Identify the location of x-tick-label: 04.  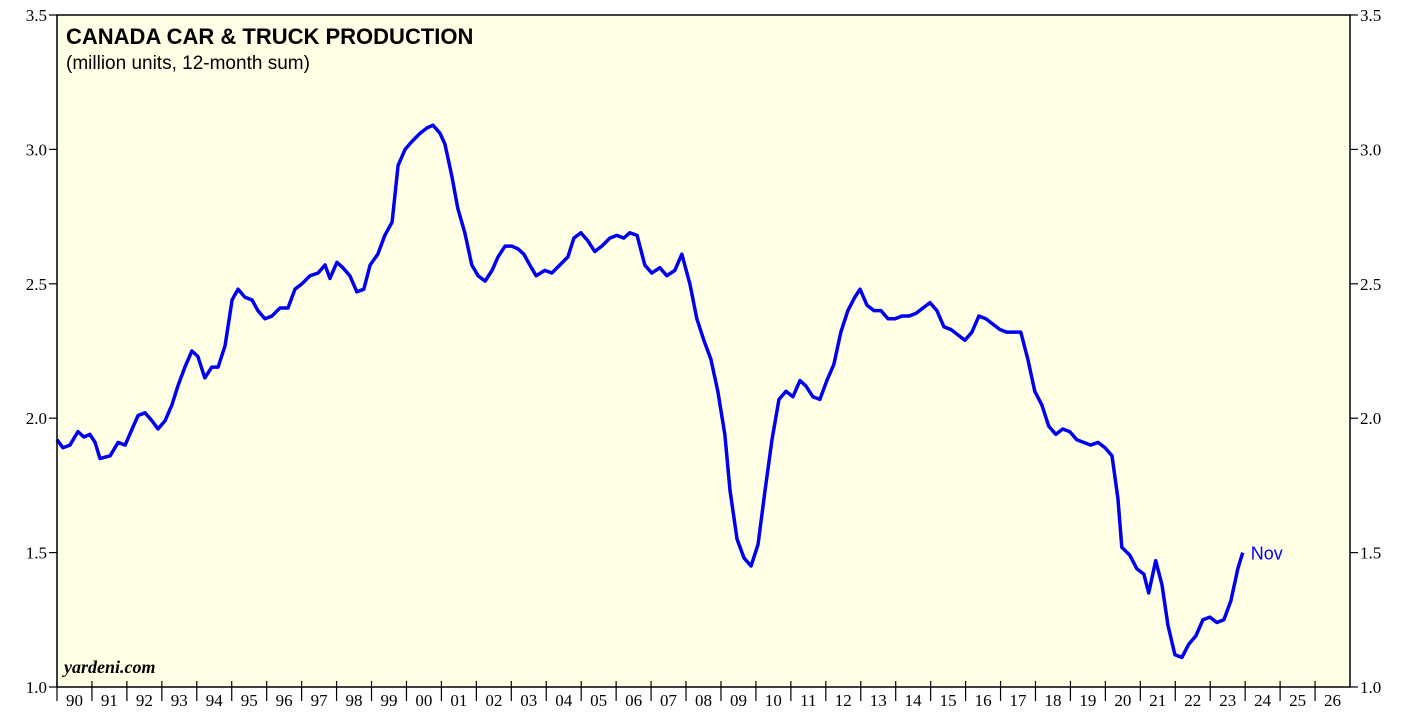
(564, 700).